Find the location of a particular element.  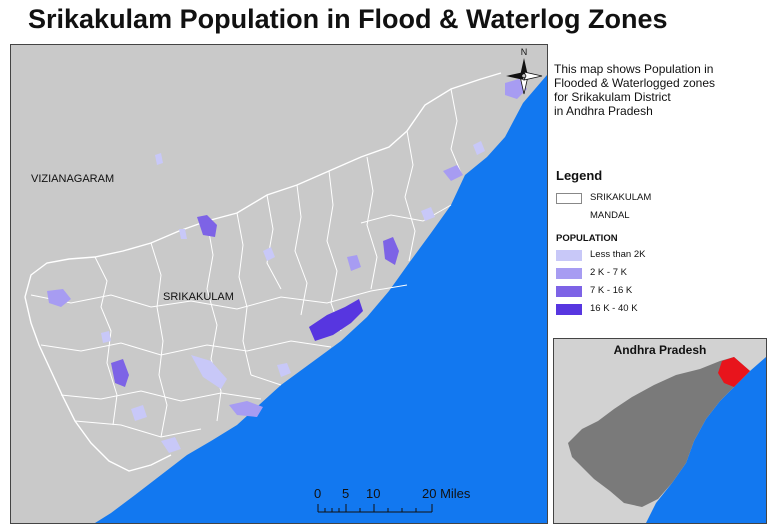

legend-label: 2 K - 7 K is located at coordinates (608, 272).